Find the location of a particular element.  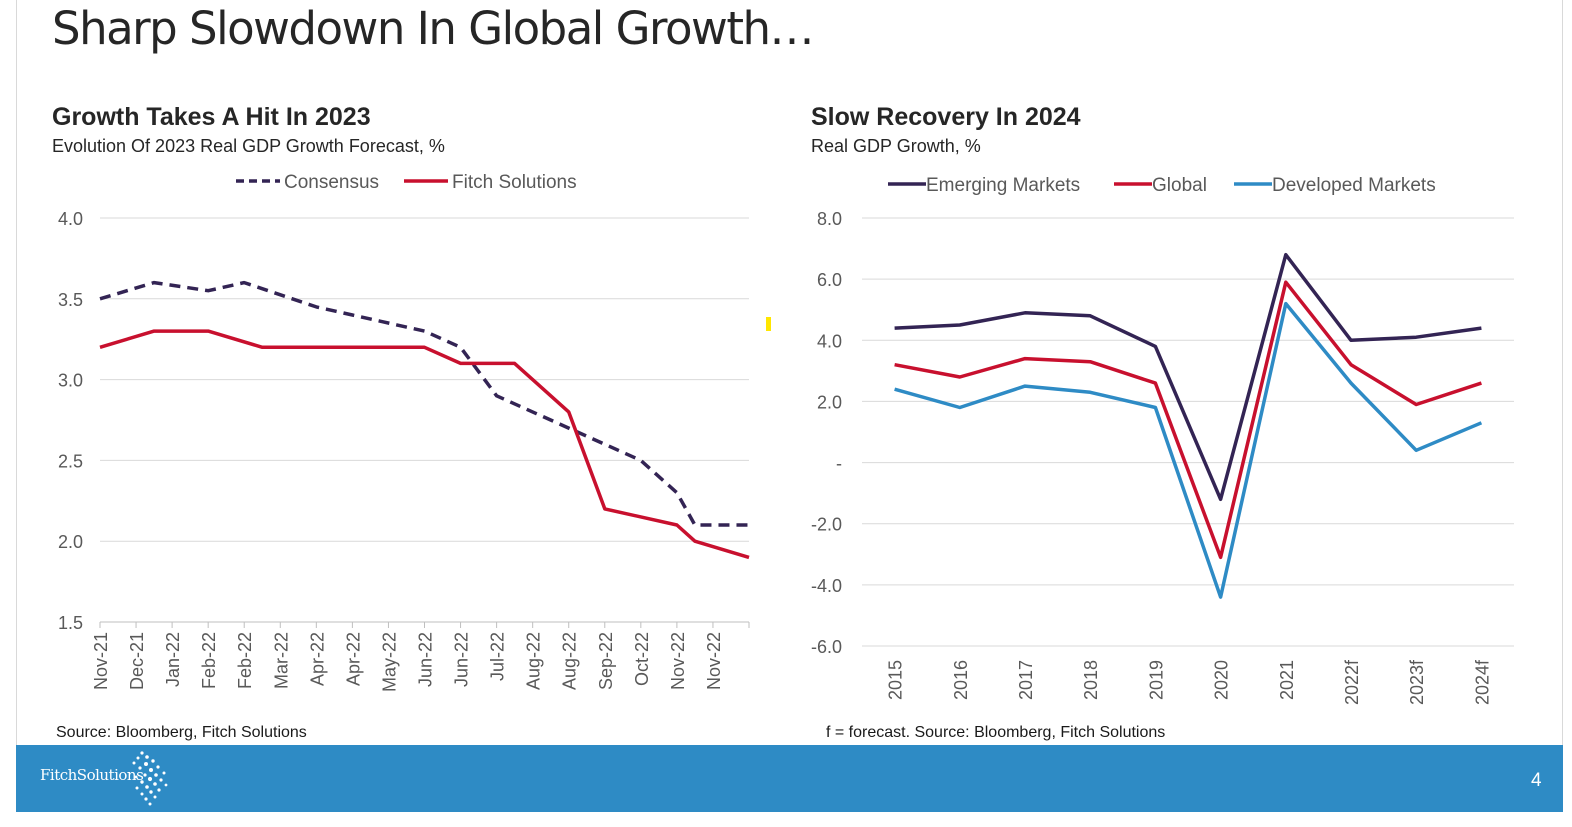

y-tick-label: - is located at coordinates (839, 464).